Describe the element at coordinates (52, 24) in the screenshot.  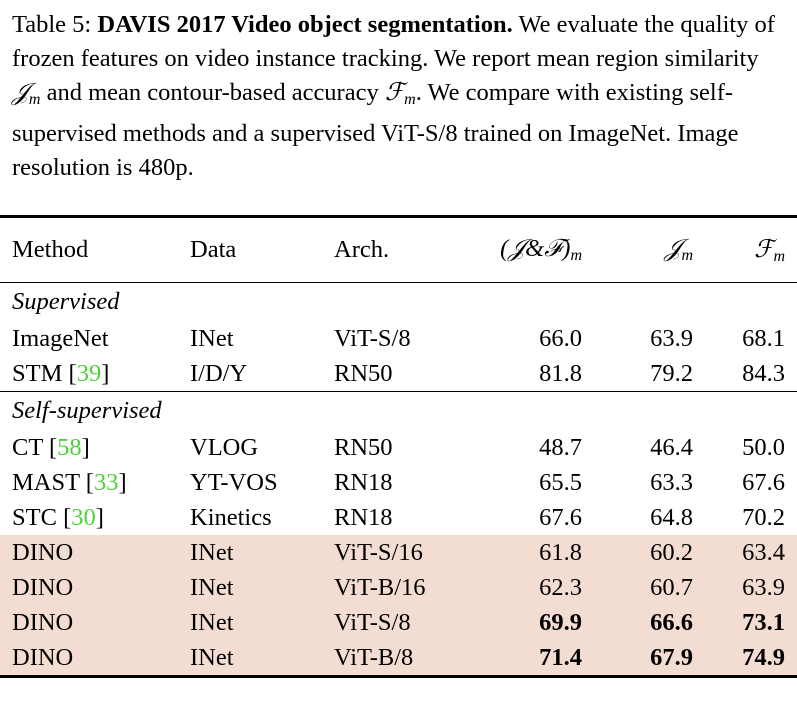
I see `caption-label: Table 5:` at that location.